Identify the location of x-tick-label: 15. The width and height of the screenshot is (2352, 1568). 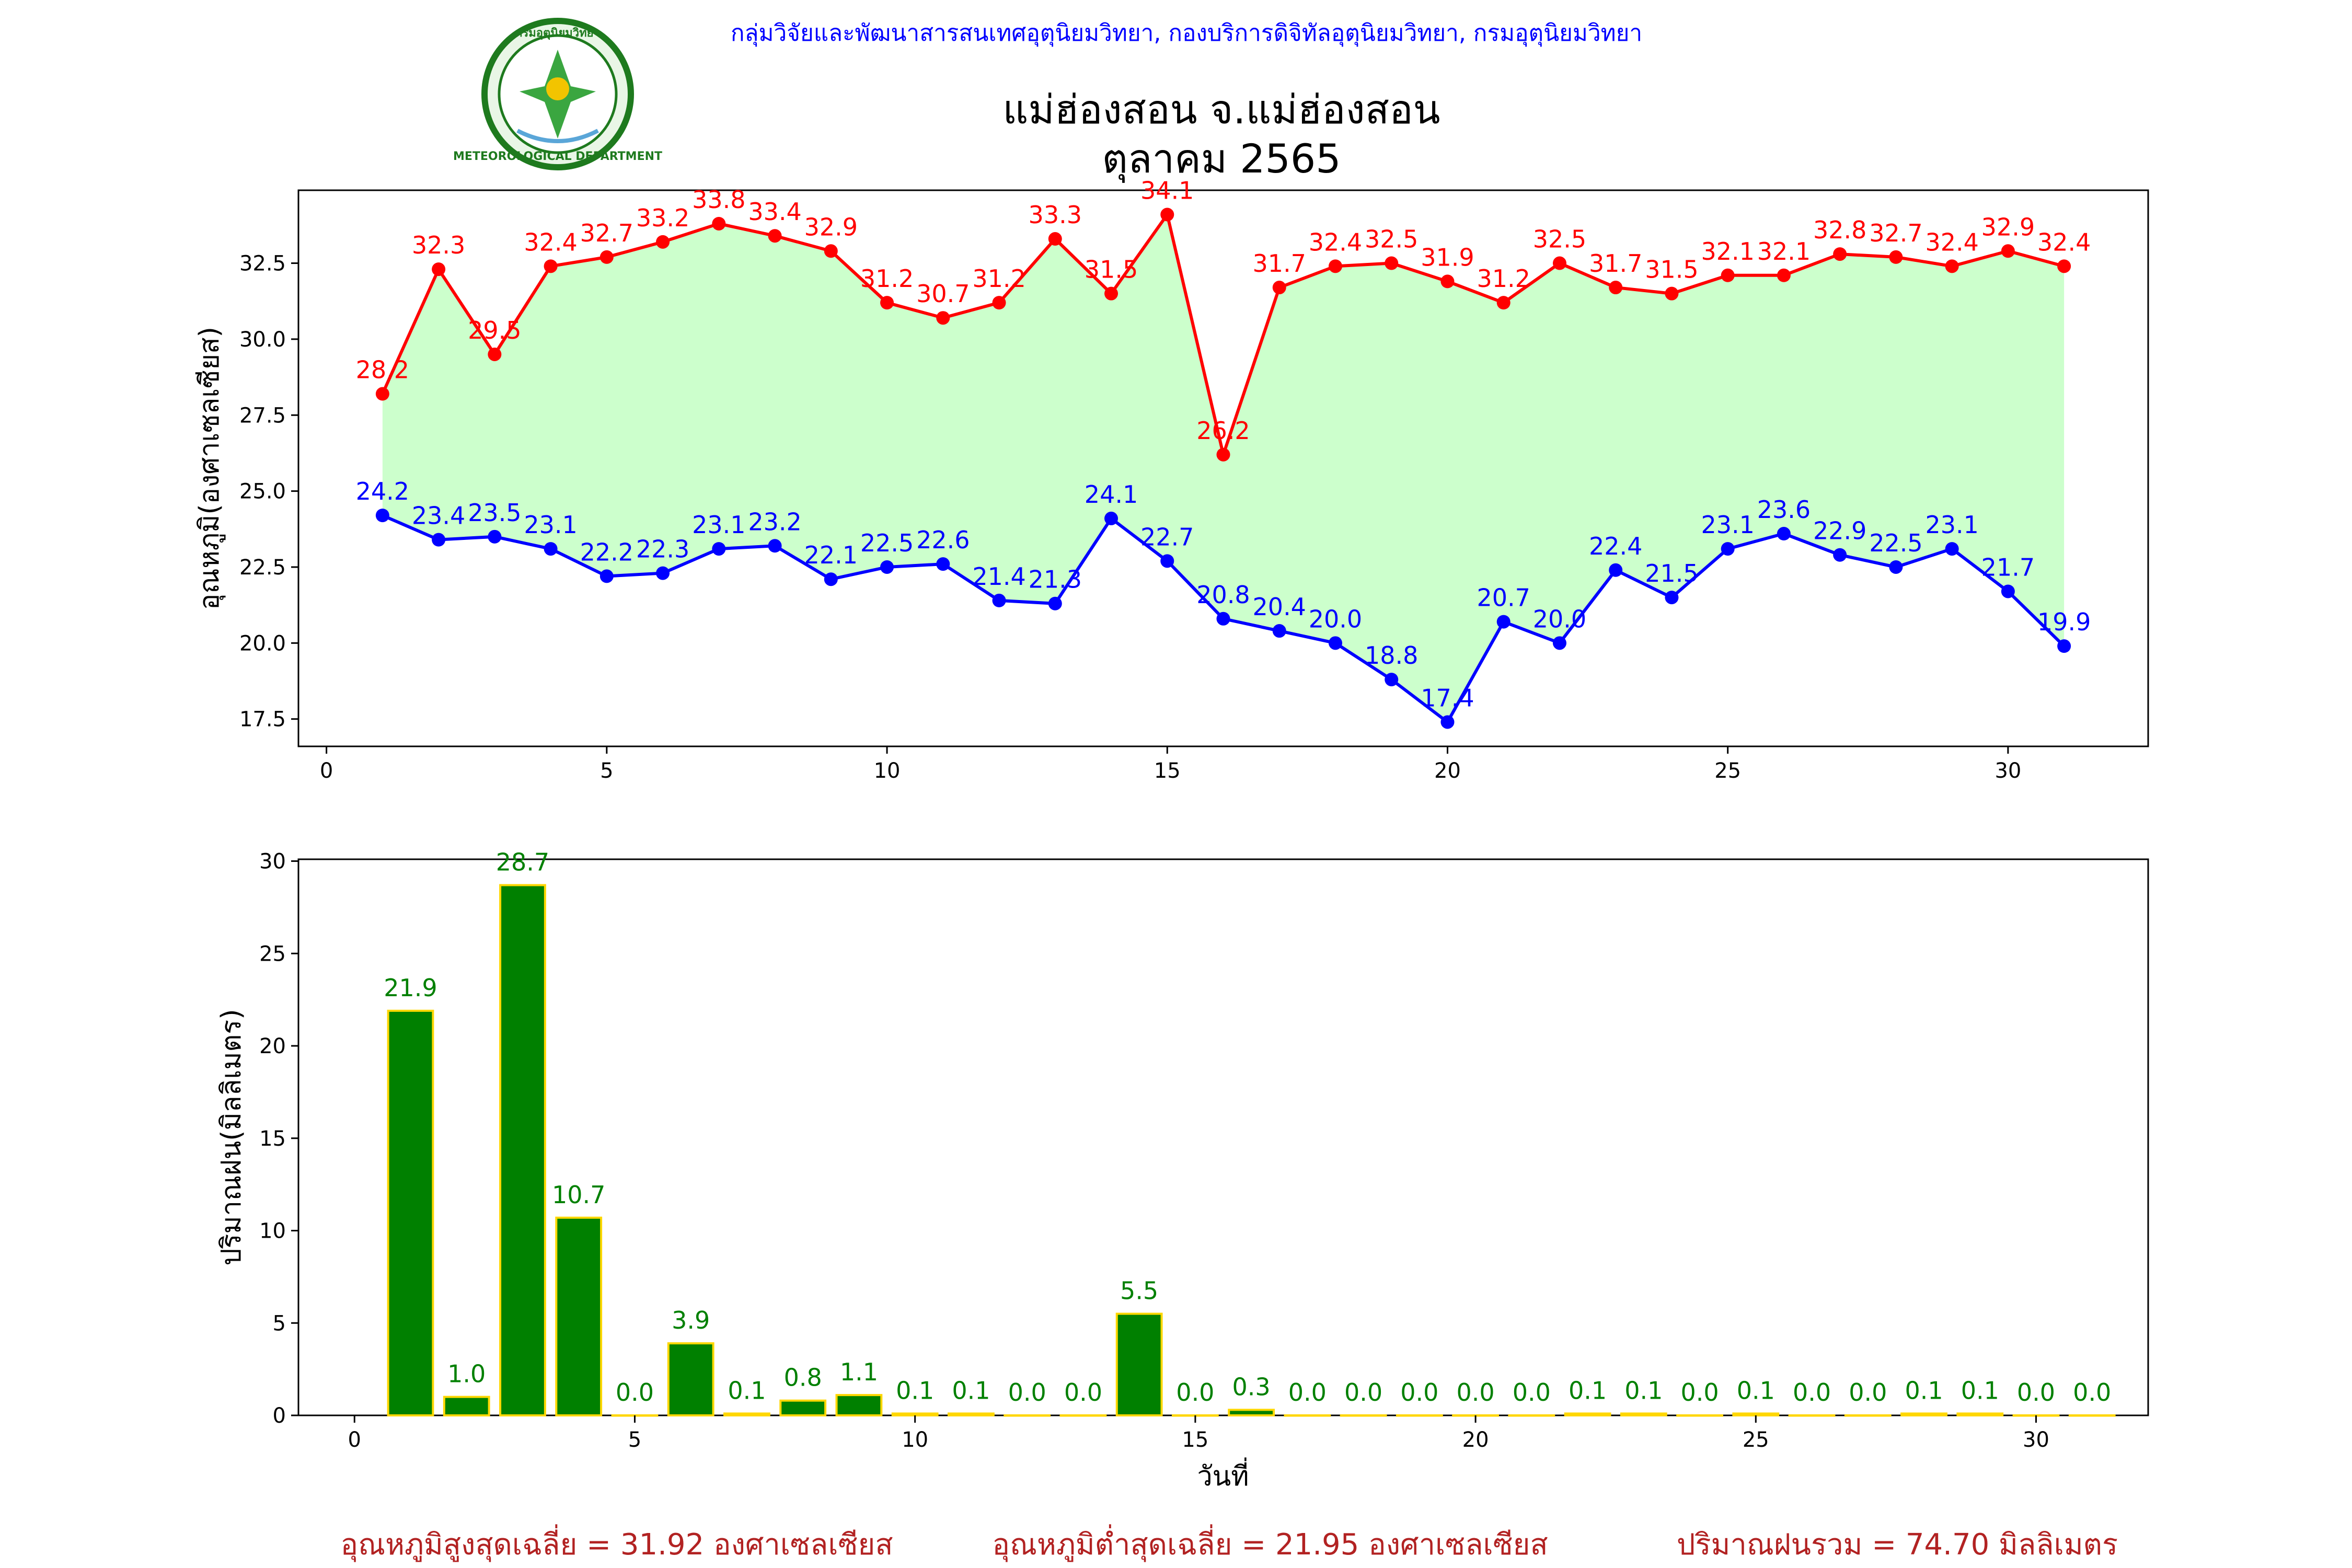
(1167, 771).